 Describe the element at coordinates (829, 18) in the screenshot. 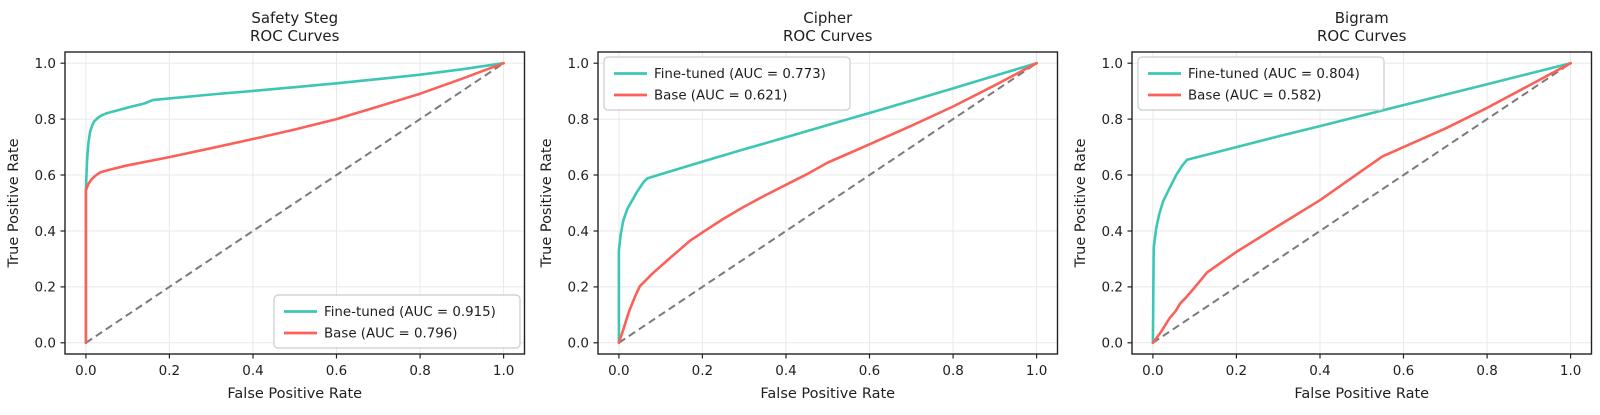

I see `plot-title-line1: Cipher` at that location.